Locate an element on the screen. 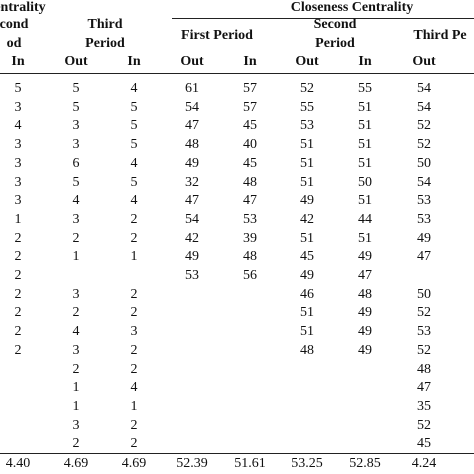  cell: 39 is located at coordinates (250, 238).